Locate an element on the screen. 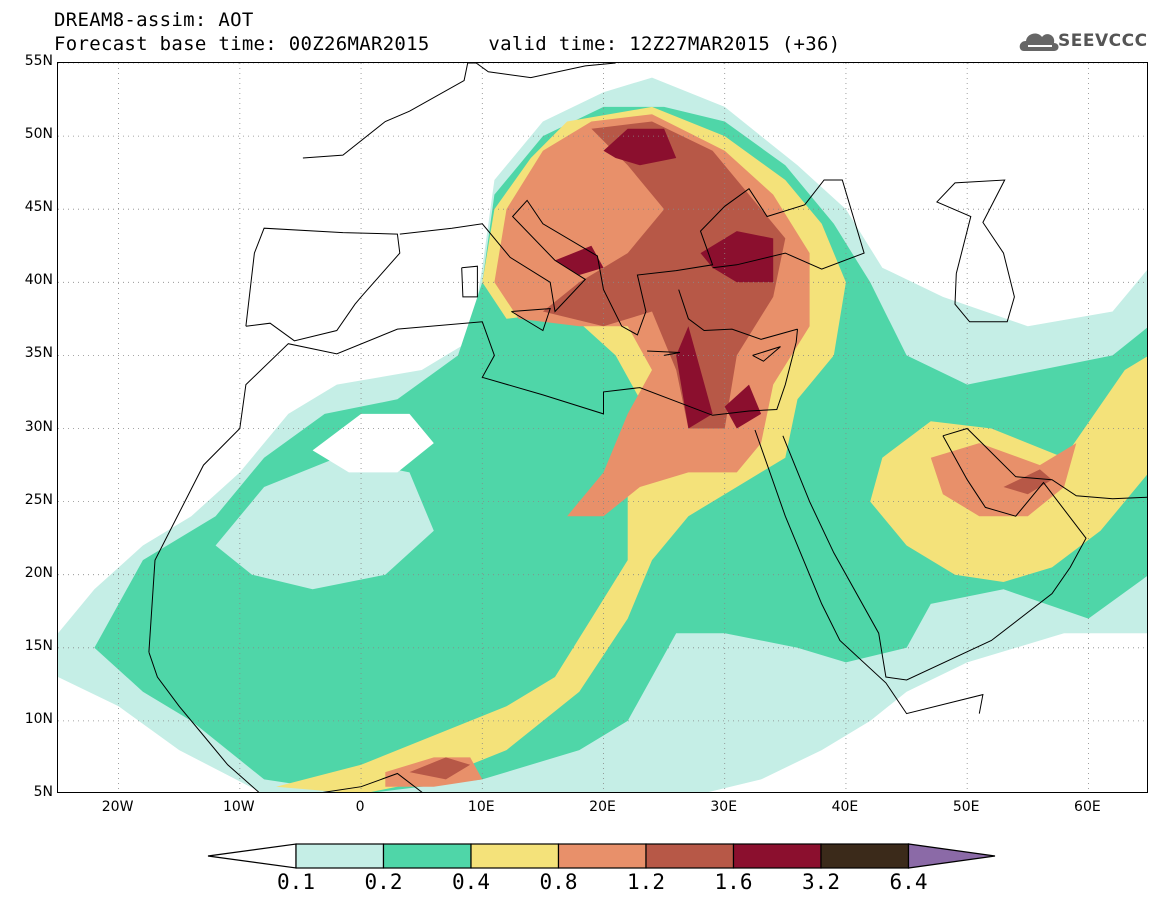 This screenshot has height=905, width=1165. sicily-coastline is located at coordinates (531, 320).